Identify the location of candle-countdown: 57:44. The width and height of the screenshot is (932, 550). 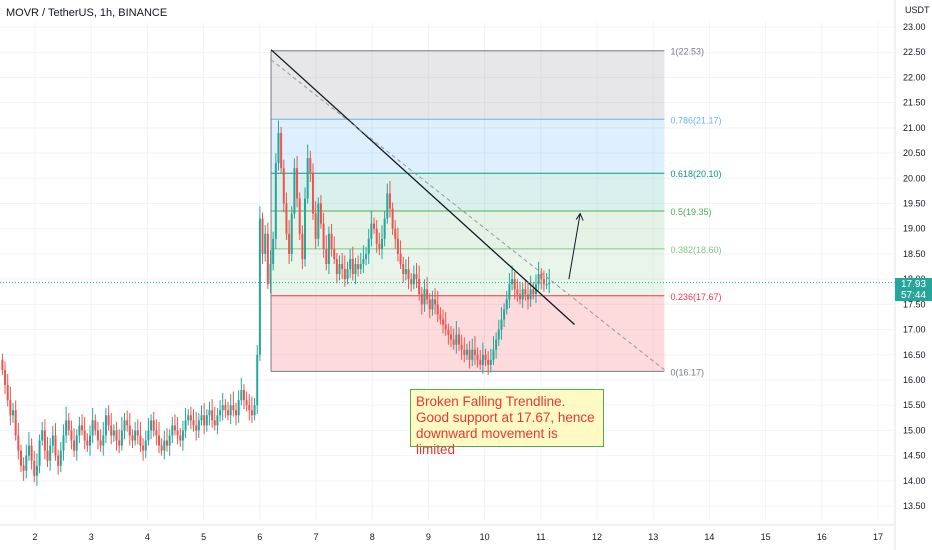
(913, 295).